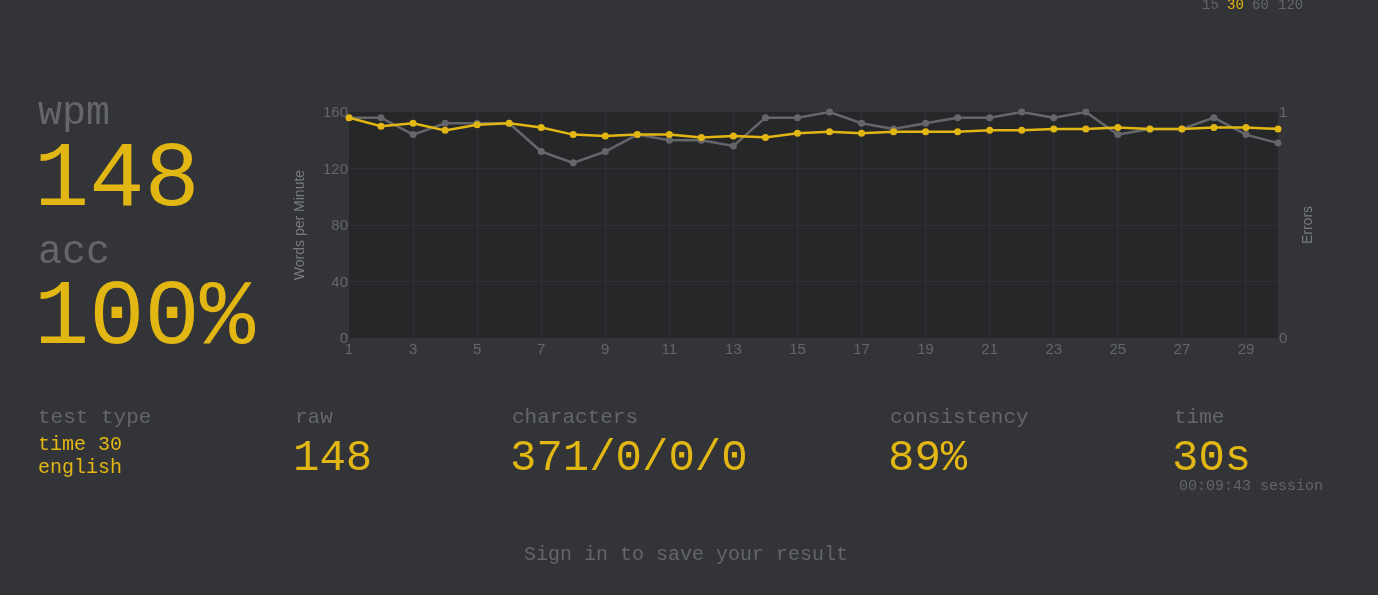  Describe the element at coordinates (928, 458) in the screenshot. I see `text: 89%` at that location.